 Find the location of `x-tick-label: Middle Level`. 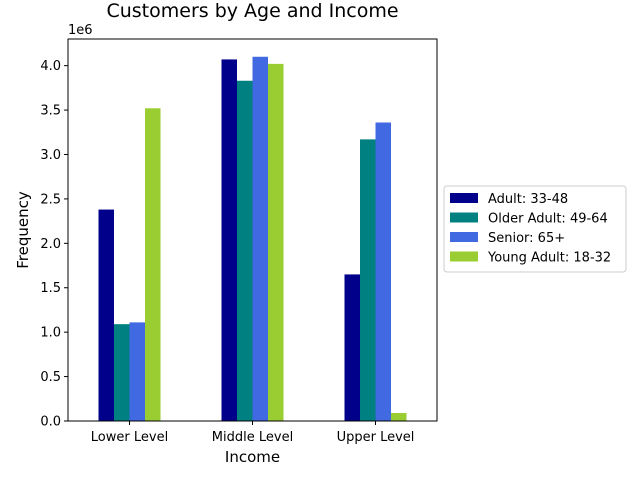

x-tick-label: Middle Level is located at coordinates (252, 437).